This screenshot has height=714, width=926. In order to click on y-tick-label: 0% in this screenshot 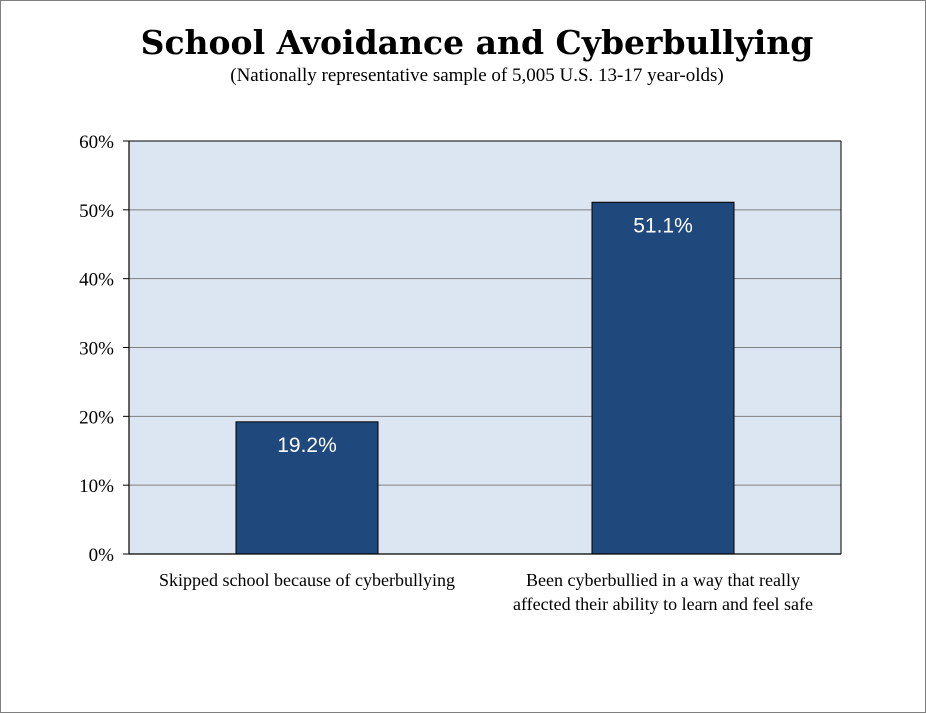, I will do `click(102, 555)`.